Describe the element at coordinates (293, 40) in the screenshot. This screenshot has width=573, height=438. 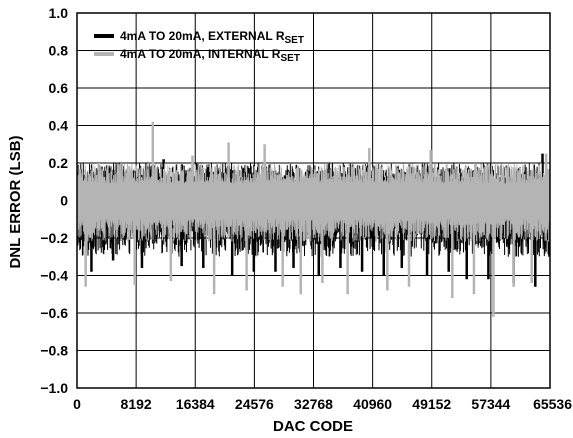
I see `legend-label-external-sub: SET` at that location.